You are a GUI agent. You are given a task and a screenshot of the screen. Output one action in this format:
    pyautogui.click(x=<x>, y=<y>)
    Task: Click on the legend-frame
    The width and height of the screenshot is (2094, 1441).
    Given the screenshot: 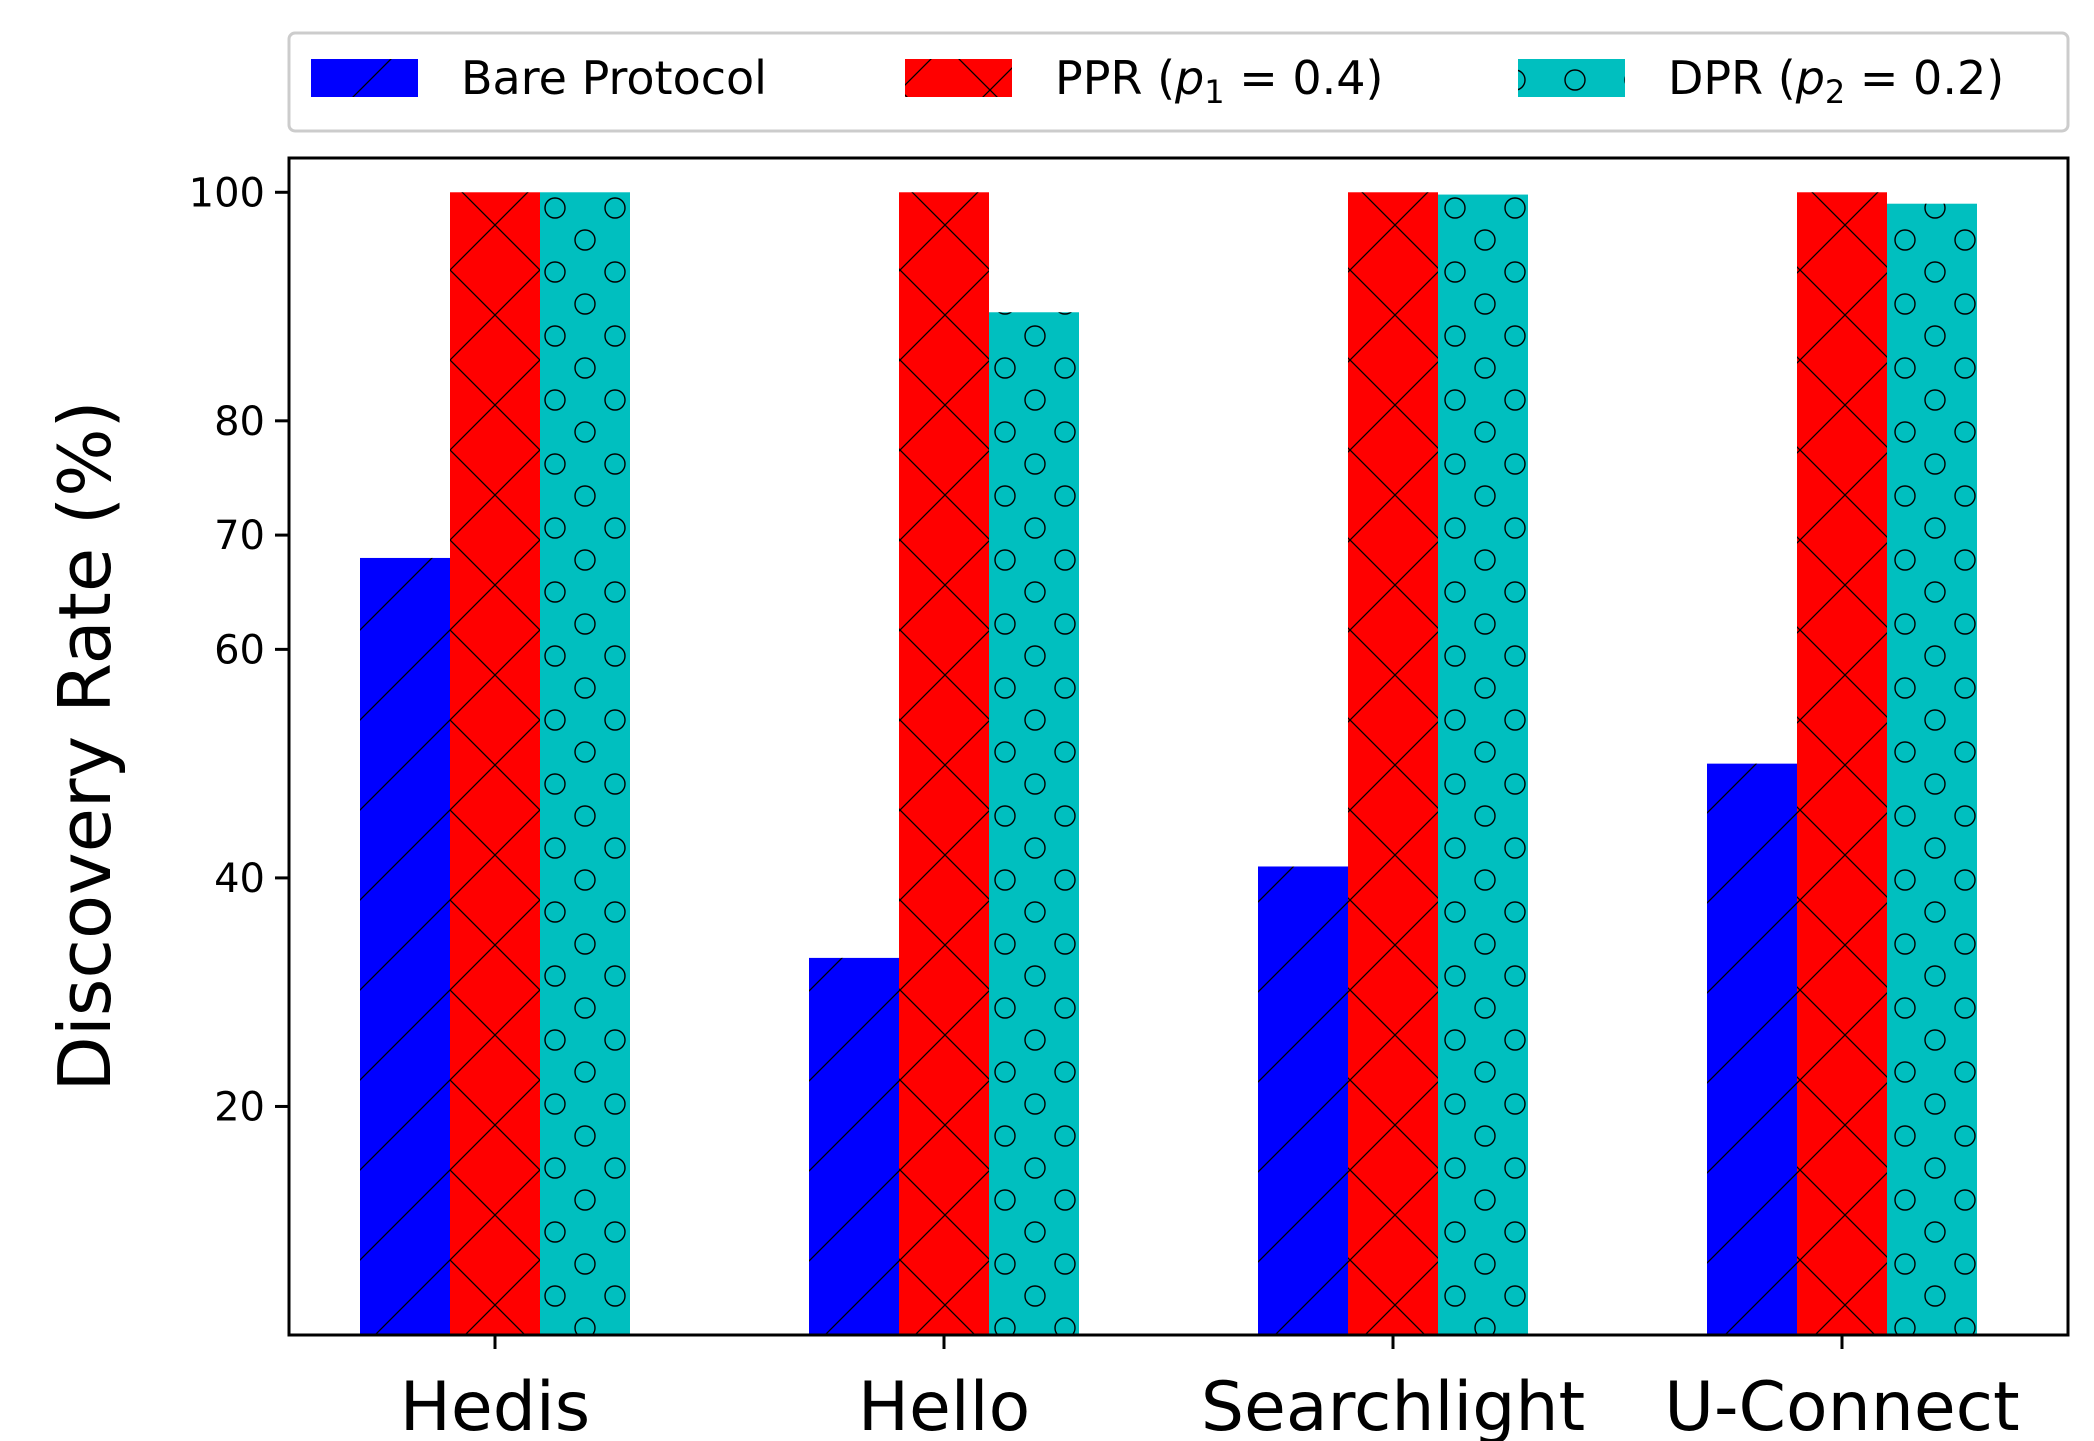 What is the action you would take?
    pyautogui.click(x=1178, y=82)
    